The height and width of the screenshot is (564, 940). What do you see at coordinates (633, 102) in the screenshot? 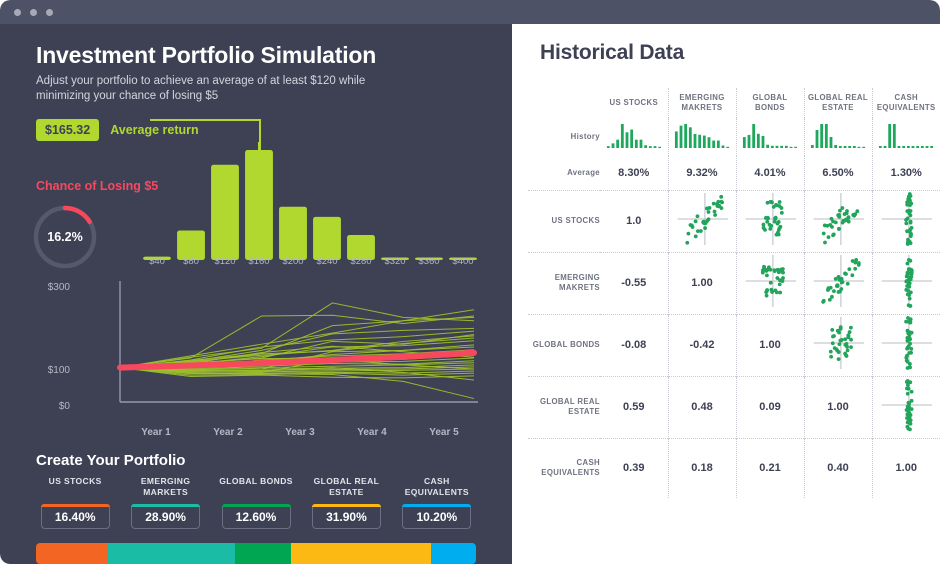
I see `matrix-column-header: US STOCKS` at bounding box center [633, 102].